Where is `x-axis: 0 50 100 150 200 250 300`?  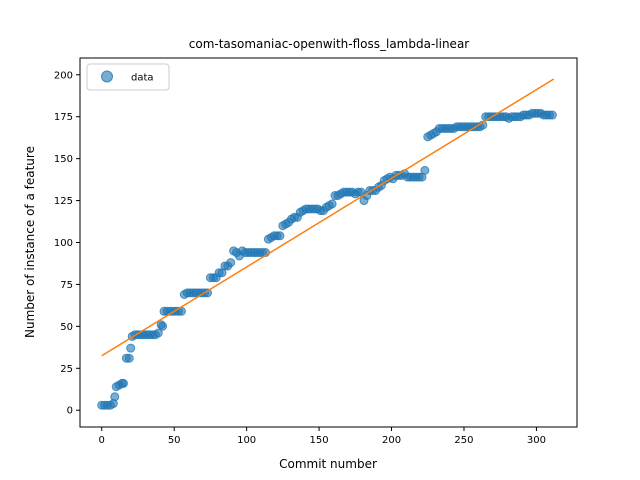 x-axis: 0 50 100 150 200 250 300 is located at coordinates (322, 436).